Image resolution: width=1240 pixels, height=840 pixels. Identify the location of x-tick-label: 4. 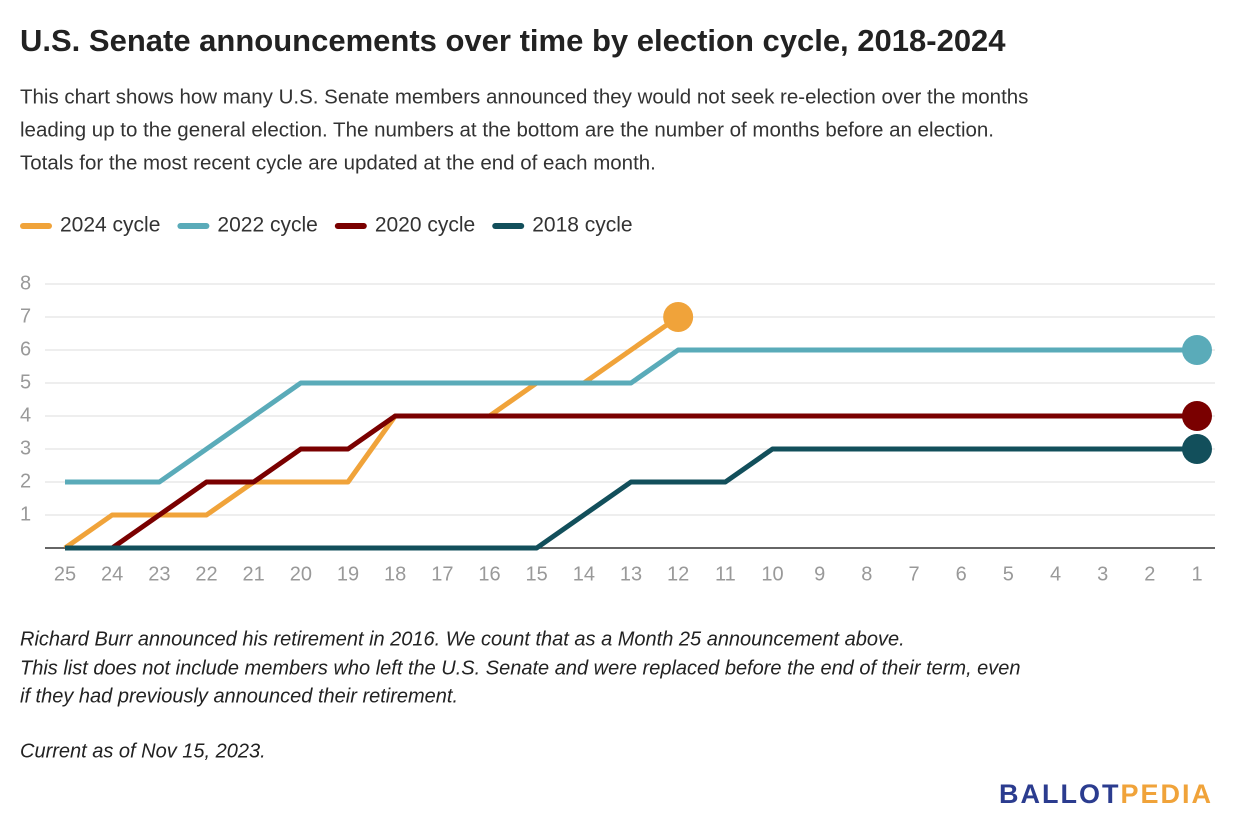
(1055, 574).